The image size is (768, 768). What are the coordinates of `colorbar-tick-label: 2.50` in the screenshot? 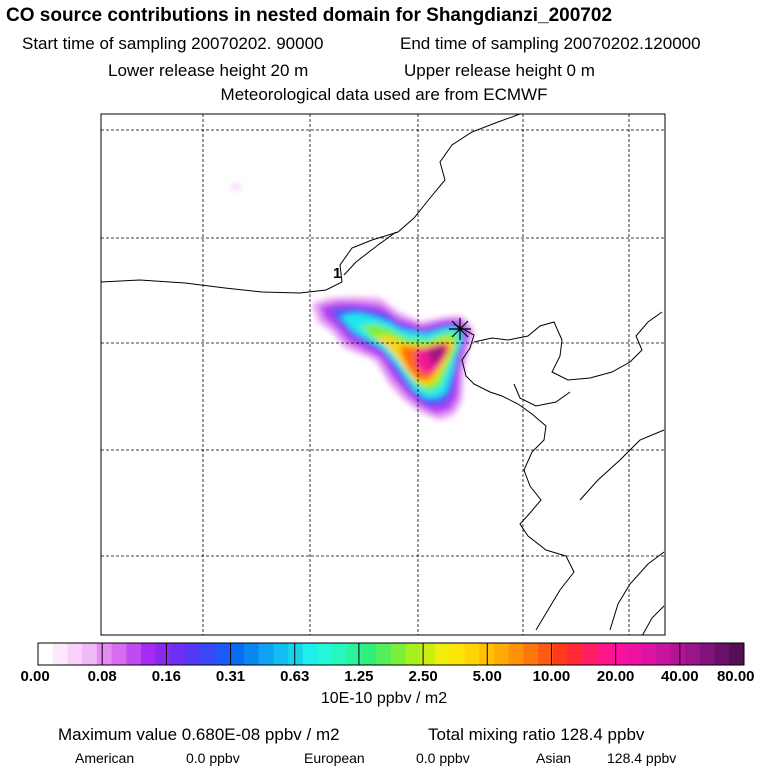 It's located at (423, 676).